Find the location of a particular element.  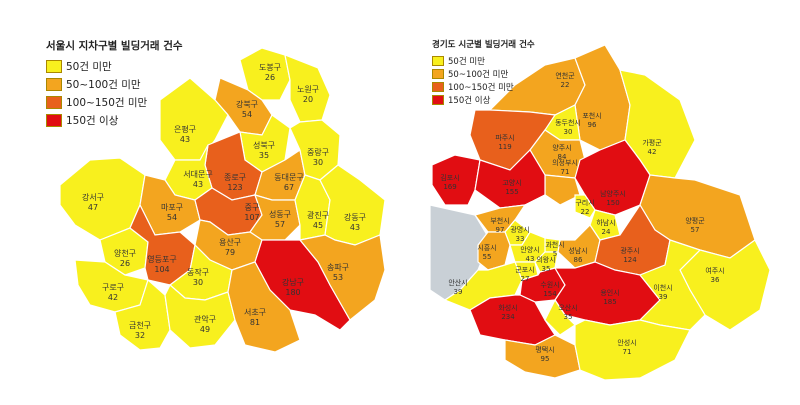

district-value-label: 67 is located at coordinates (289, 187).